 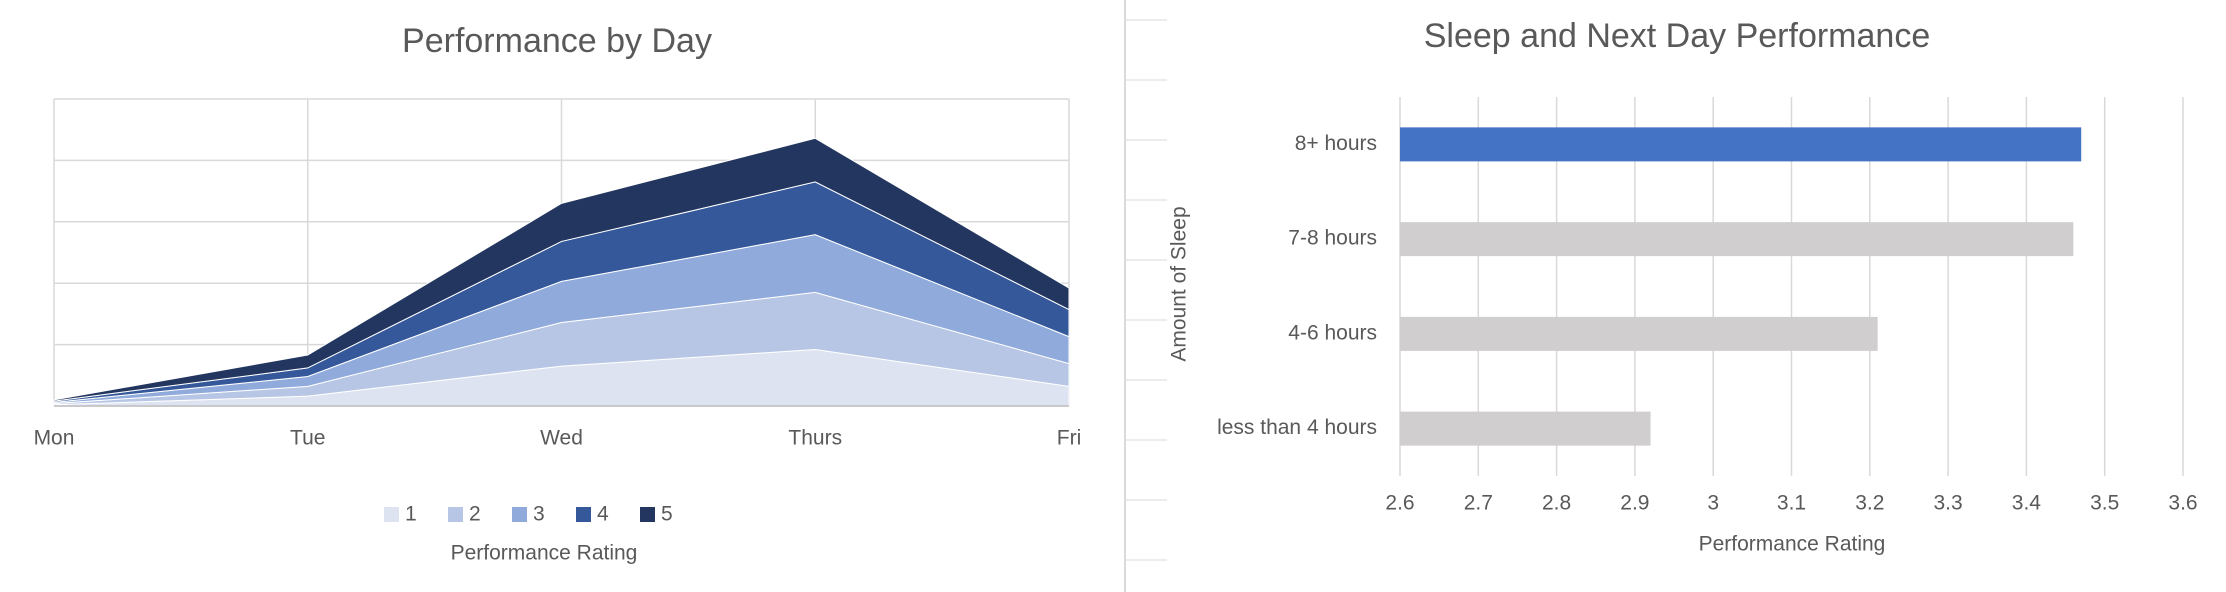 What do you see at coordinates (539, 514) in the screenshot?
I see `legend-label: 3` at bounding box center [539, 514].